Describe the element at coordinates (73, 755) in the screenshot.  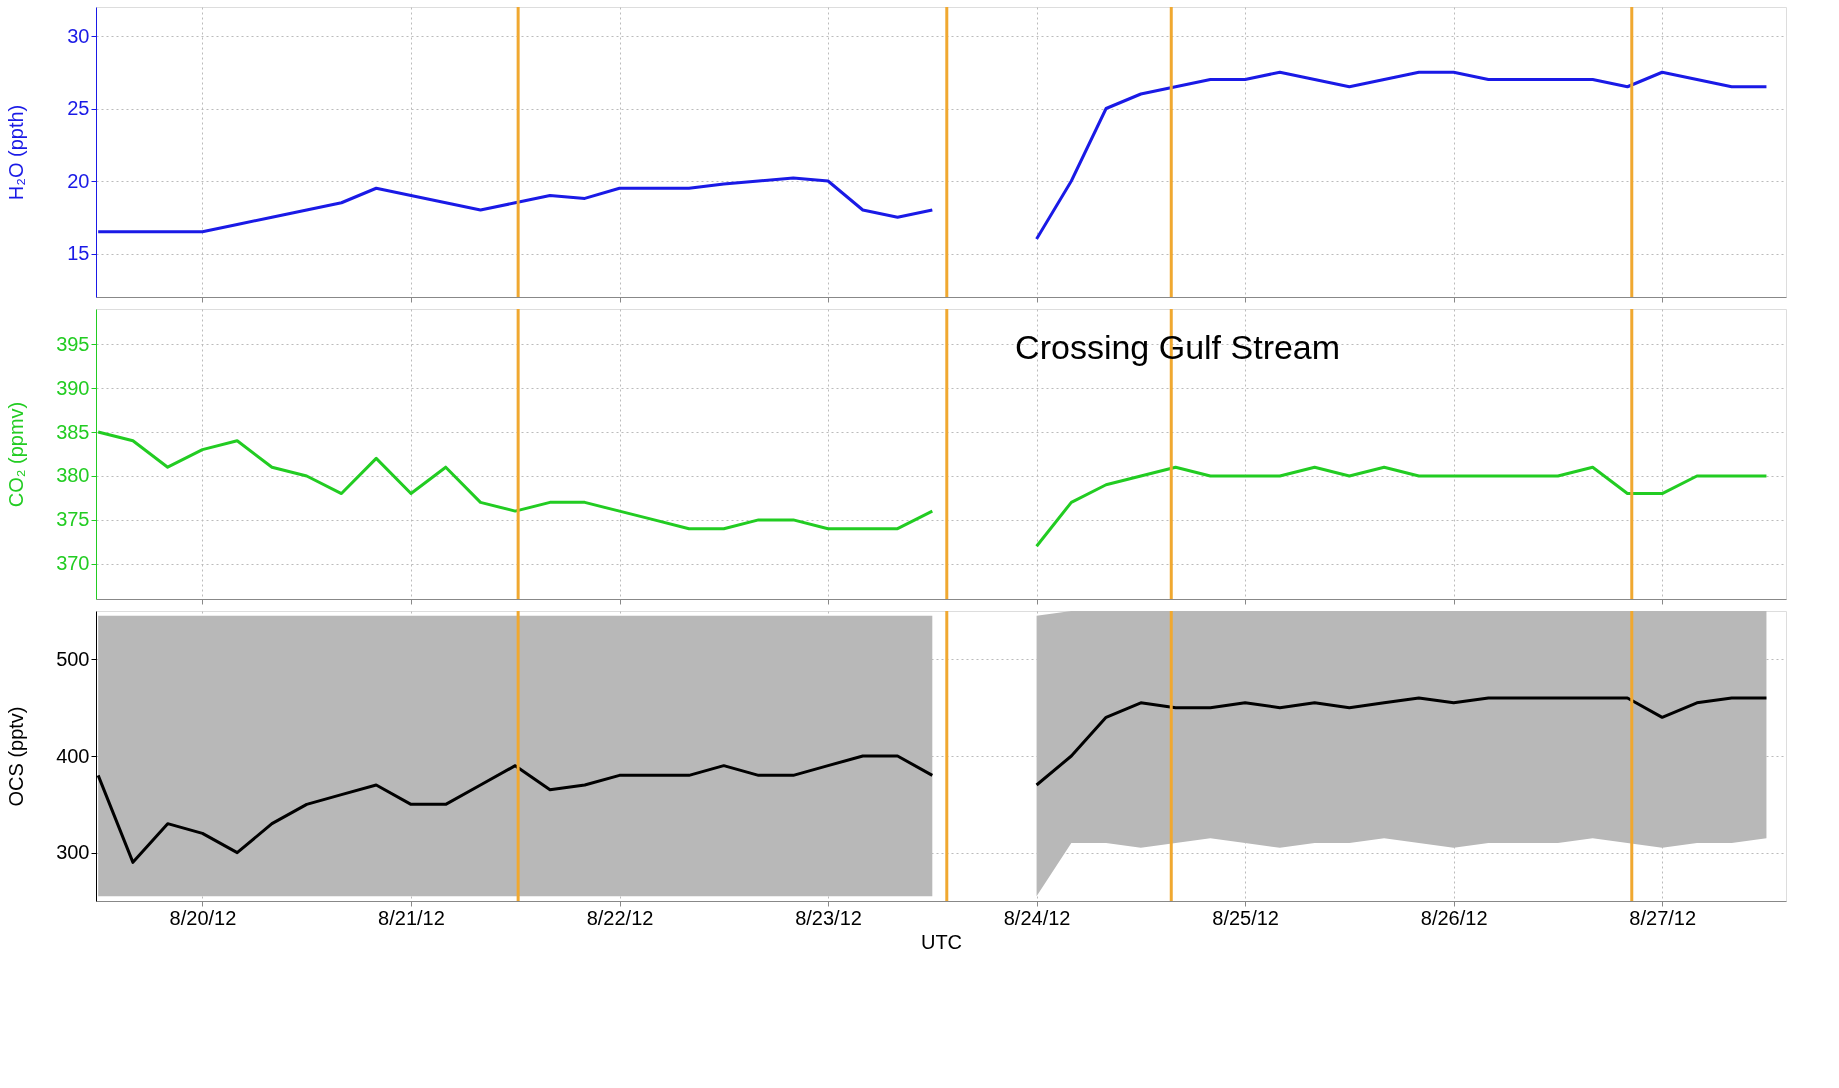
I see `y-tick-label: 400` at that location.